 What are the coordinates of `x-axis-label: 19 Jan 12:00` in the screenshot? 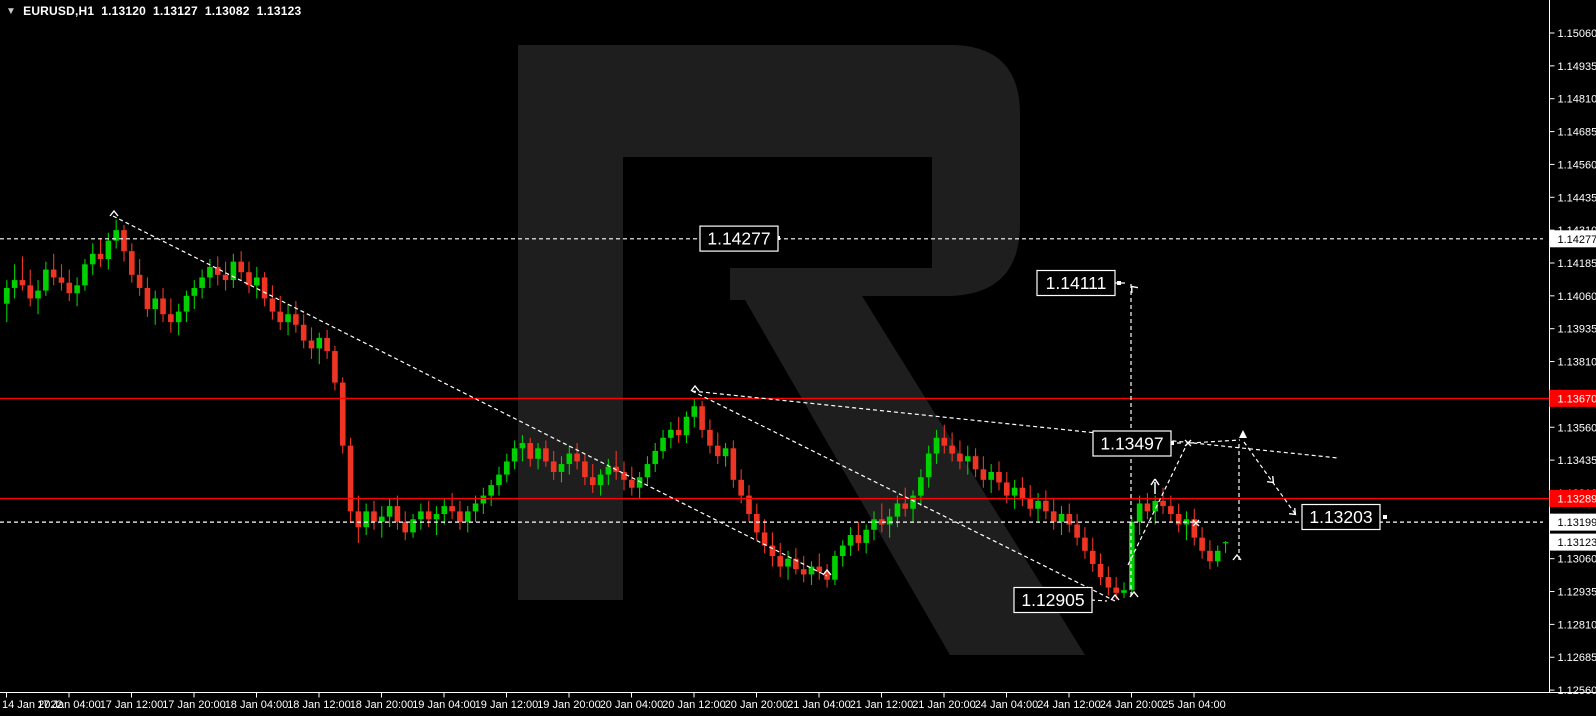 It's located at (507, 705).